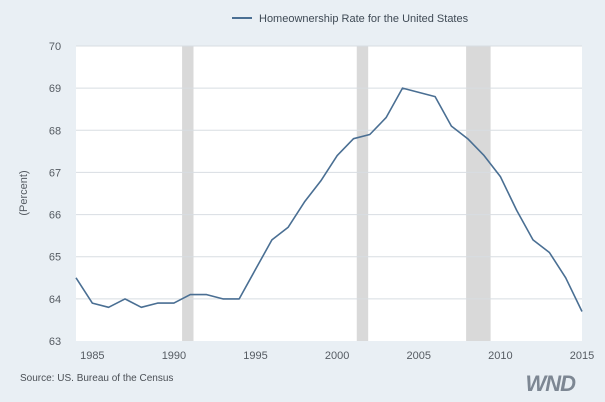 This screenshot has width=605, height=402. I want to click on y-tick-label: 67, so click(55, 173).